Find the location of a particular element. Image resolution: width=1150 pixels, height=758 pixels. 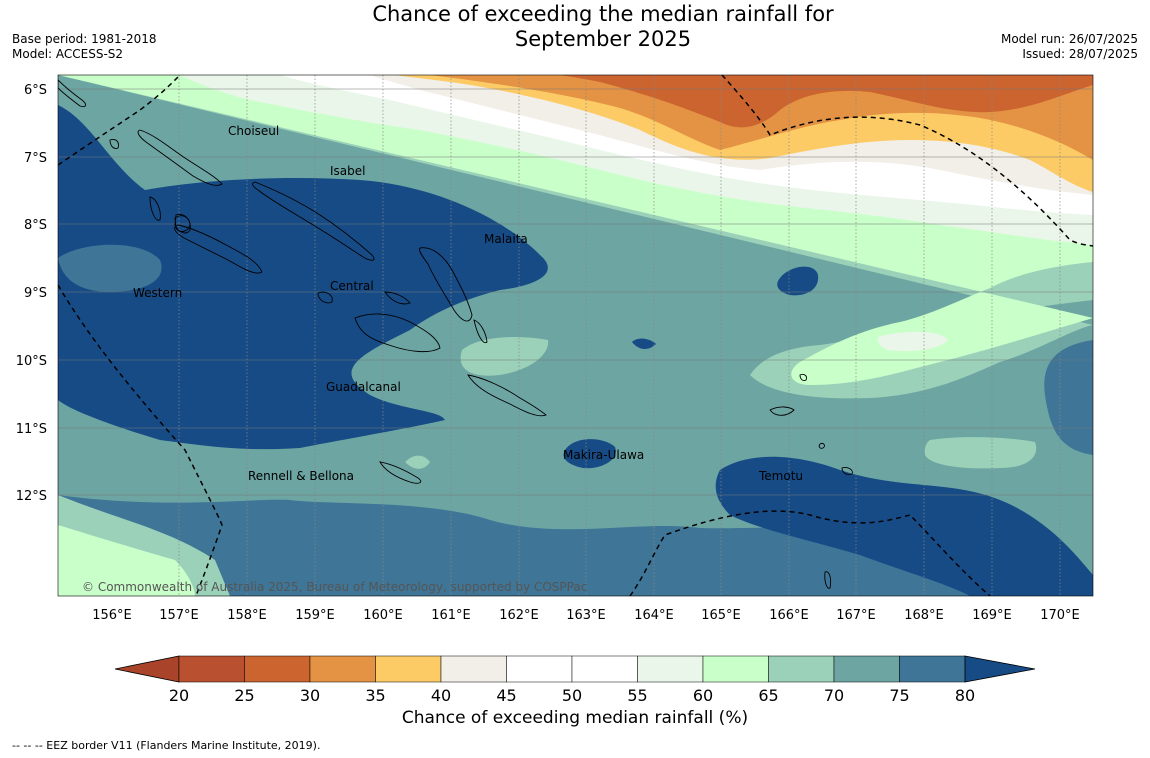

lon-label: 157°E is located at coordinates (179, 615).